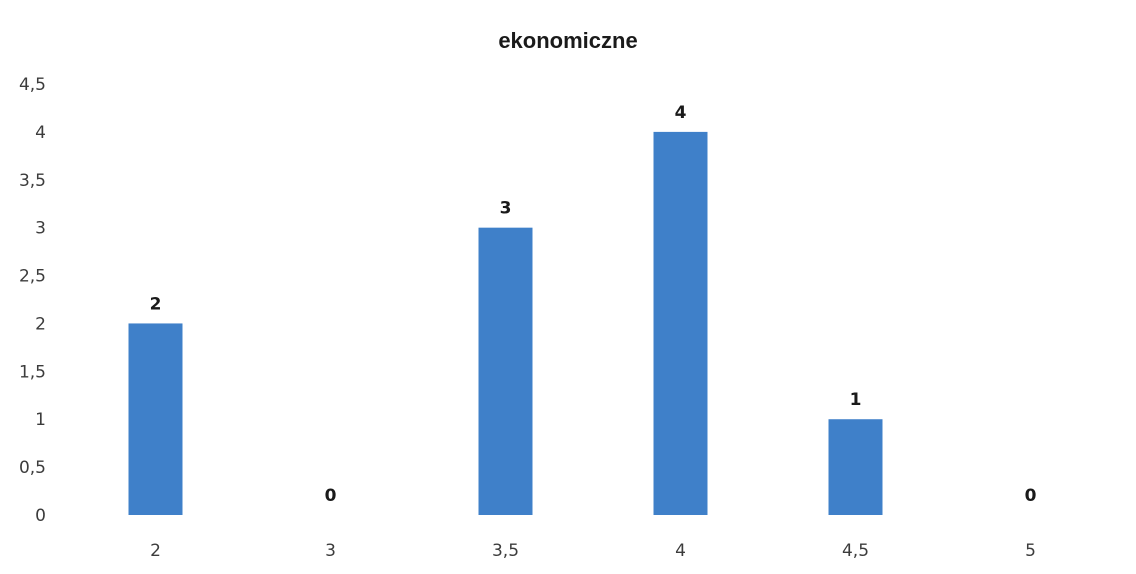 The height and width of the screenshot is (574, 1136). I want to click on y-tick-label: 2,5, so click(32, 277).